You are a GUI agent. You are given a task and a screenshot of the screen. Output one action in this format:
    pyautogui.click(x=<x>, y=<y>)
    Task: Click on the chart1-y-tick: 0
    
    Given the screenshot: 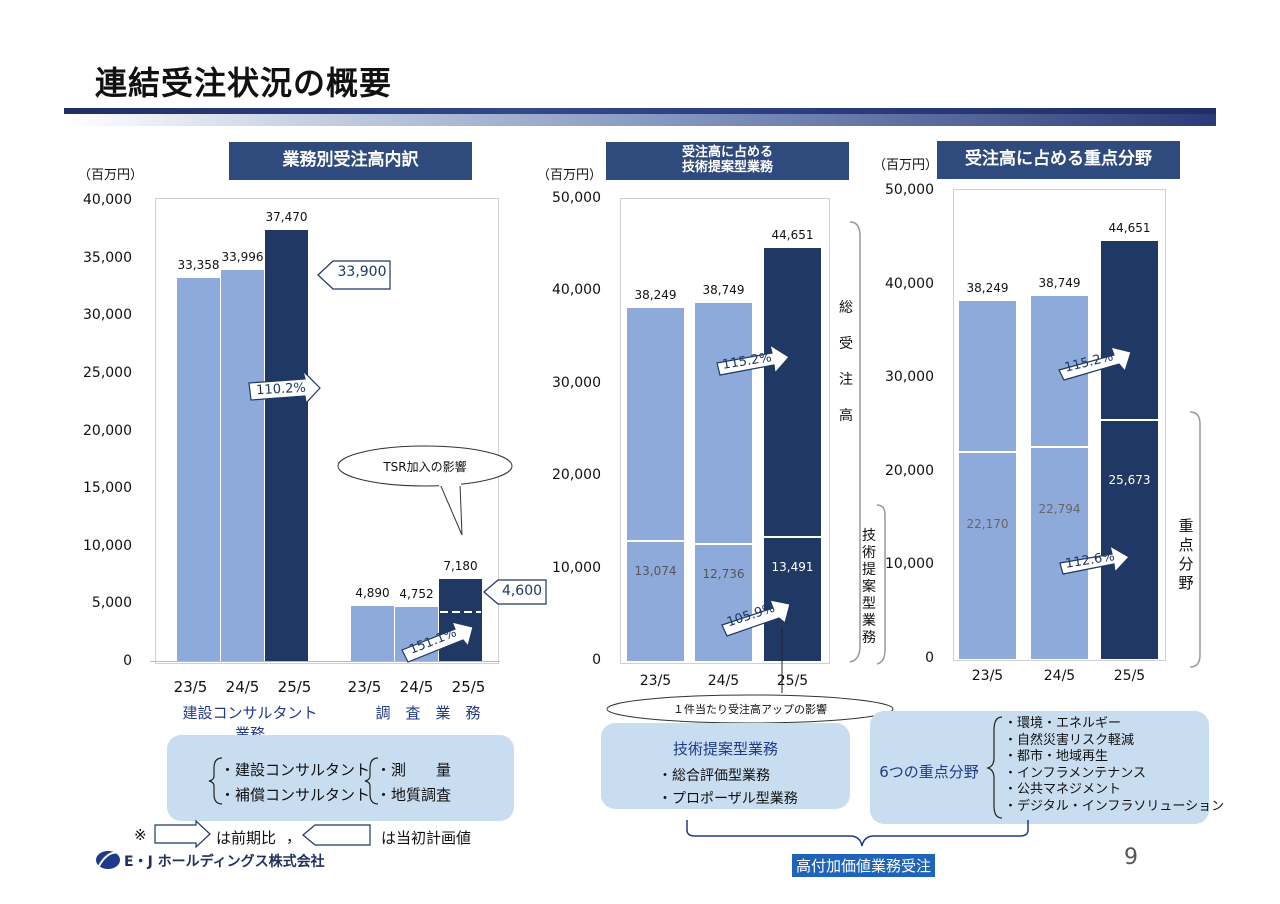 What is the action you would take?
    pyautogui.click(x=127, y=661)
    